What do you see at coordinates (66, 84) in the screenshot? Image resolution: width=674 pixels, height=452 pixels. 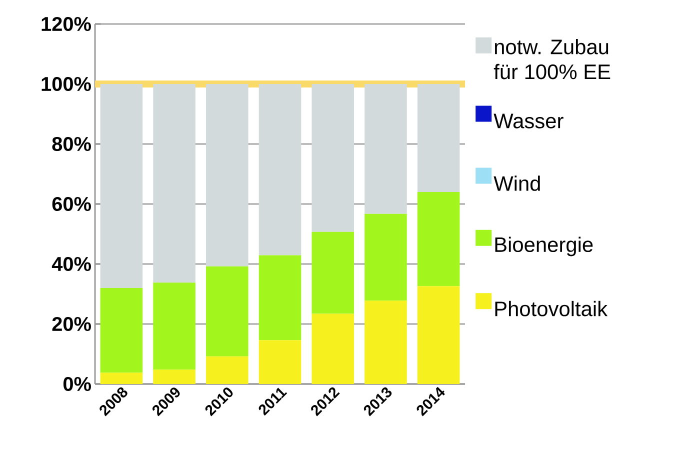 I see `y-tick-label: 100%` at bounding box center [66, 84].